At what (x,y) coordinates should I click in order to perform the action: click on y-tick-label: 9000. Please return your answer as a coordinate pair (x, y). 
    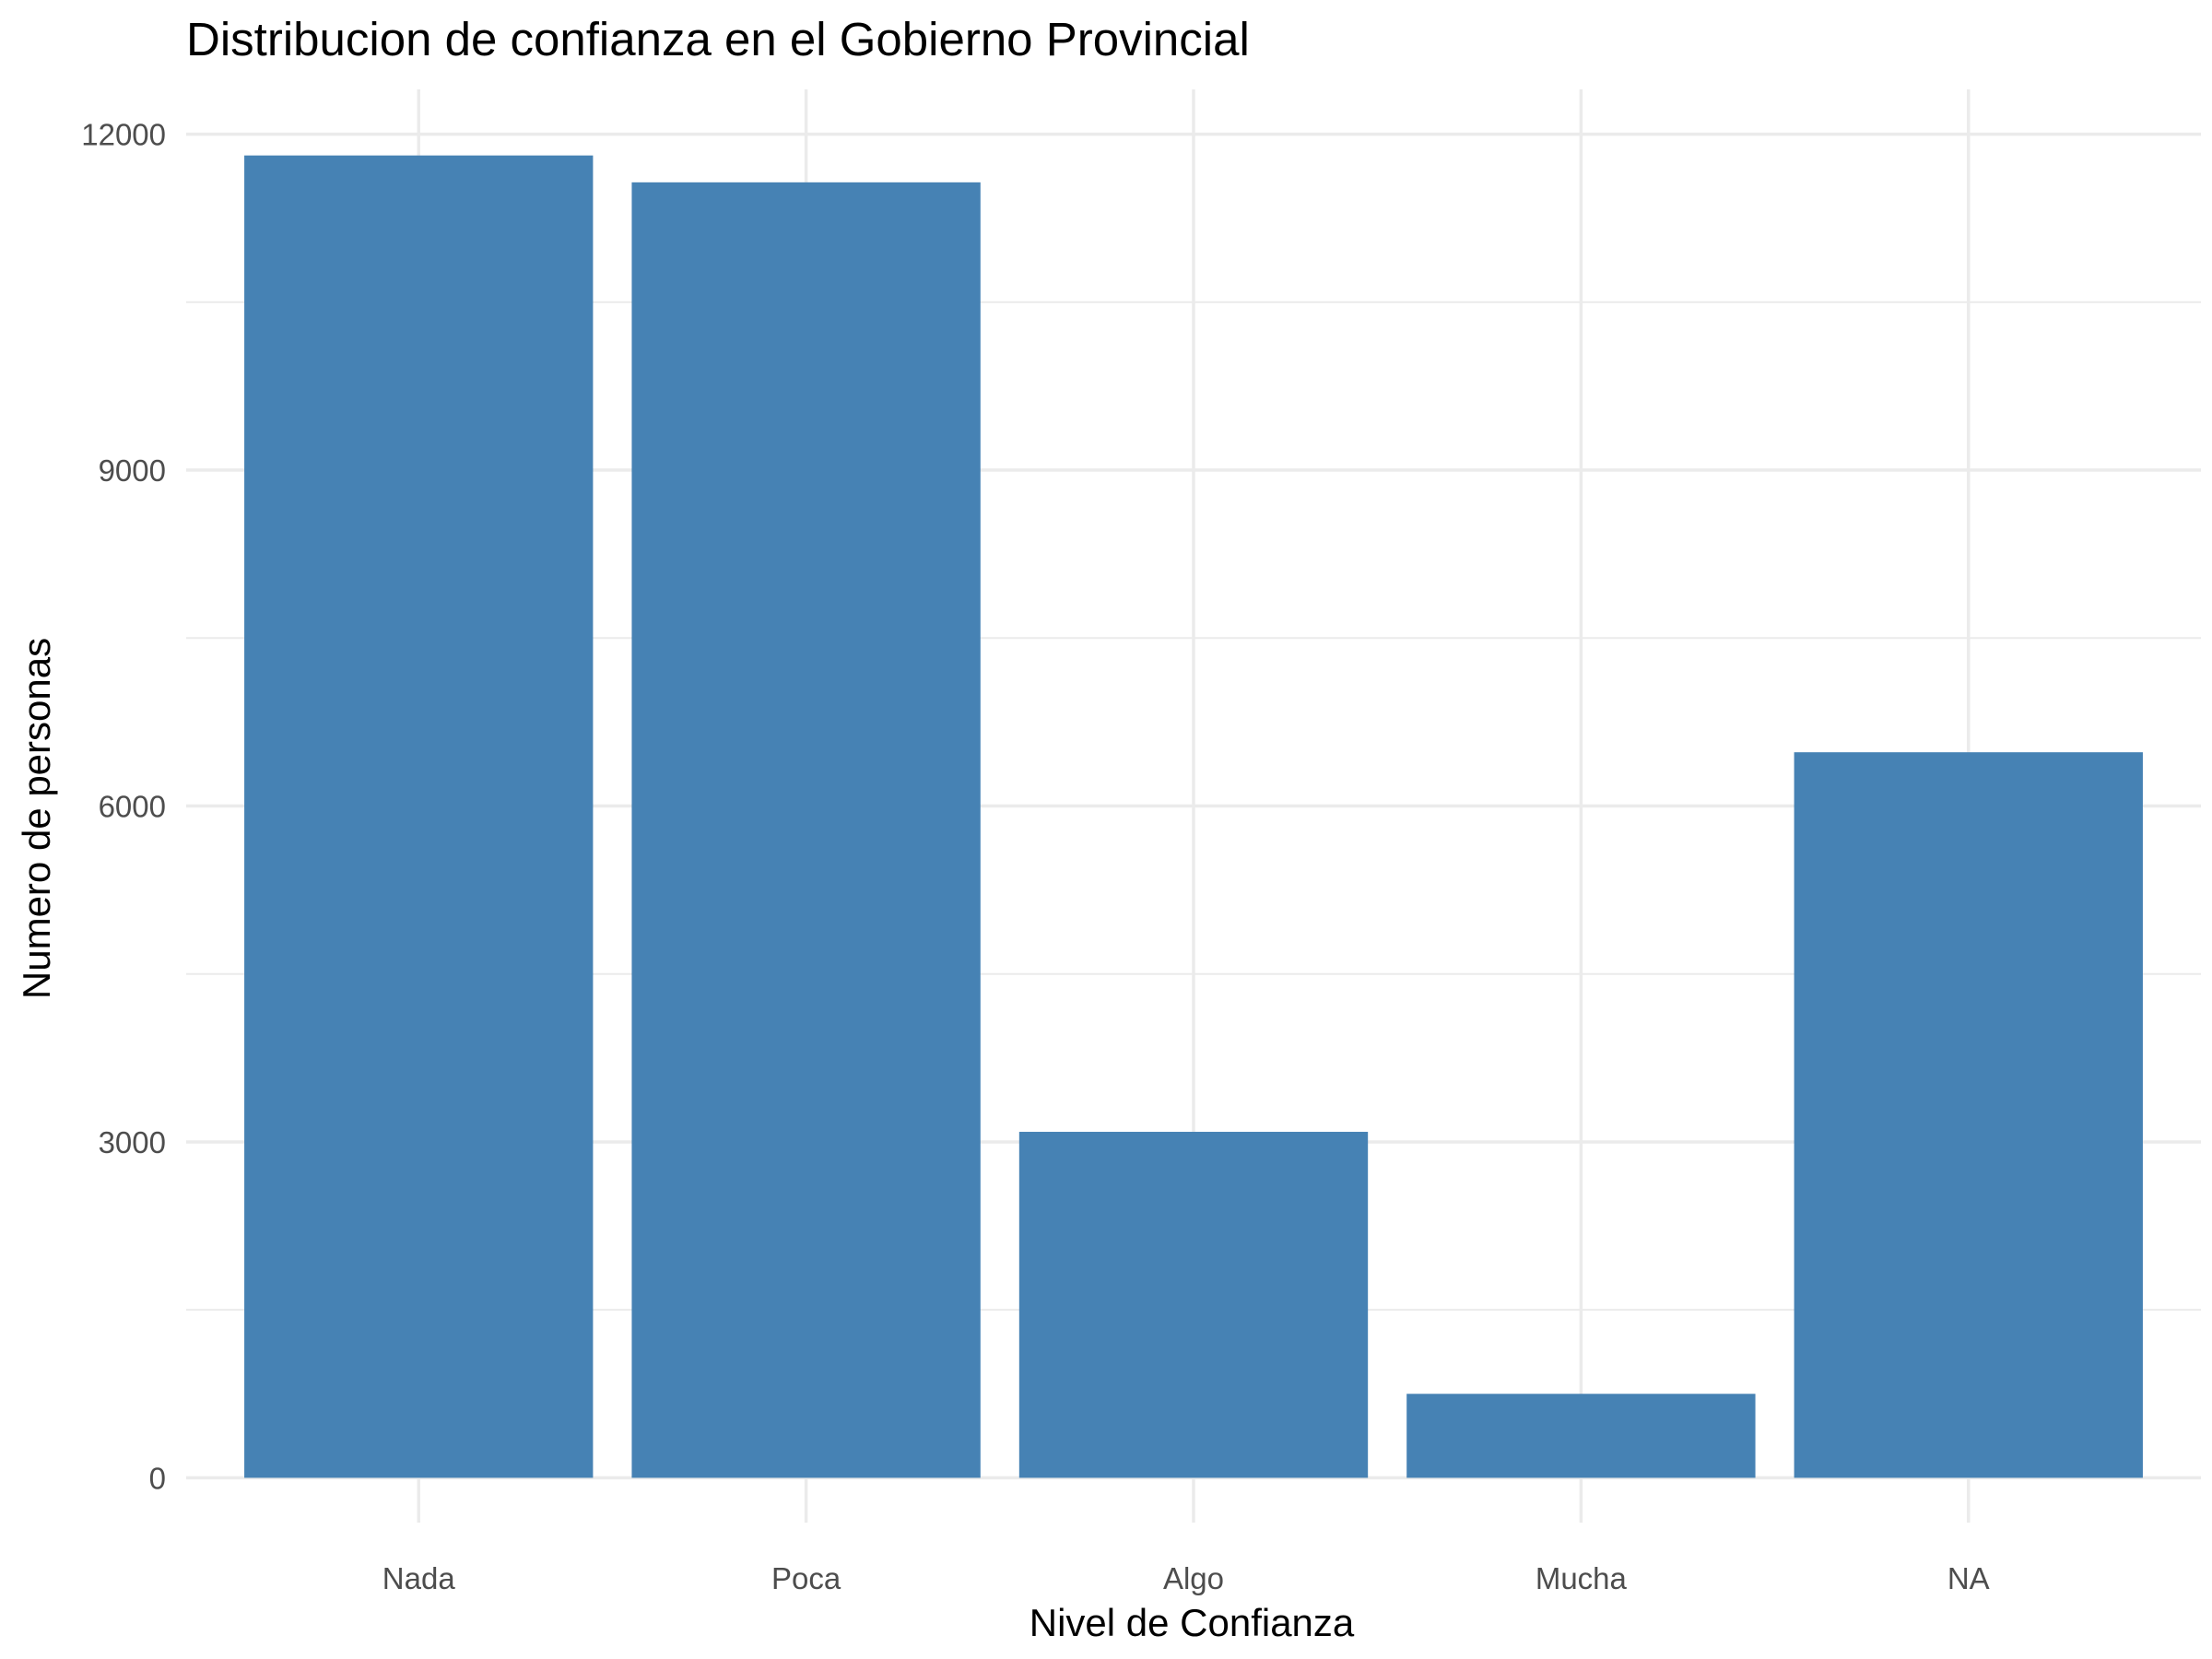
    Looking at the image, I should click on (132, 470).